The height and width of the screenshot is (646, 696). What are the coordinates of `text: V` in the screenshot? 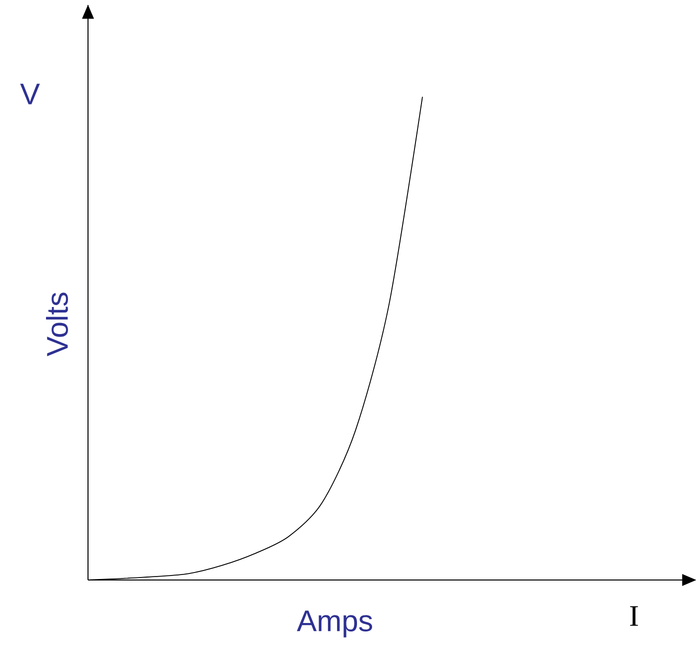 It's located at (30, 94).